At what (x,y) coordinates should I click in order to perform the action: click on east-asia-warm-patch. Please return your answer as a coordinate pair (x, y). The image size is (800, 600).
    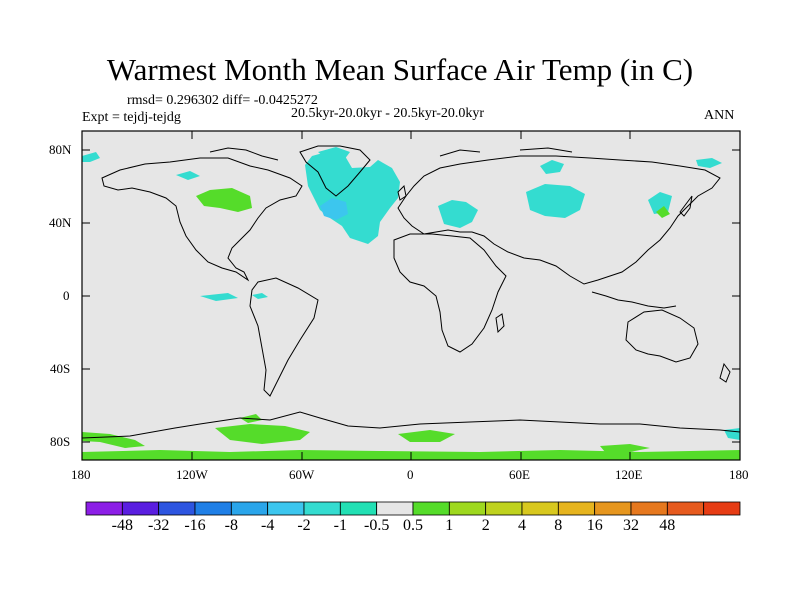
    Looking at the image, I should click on (663, 212).